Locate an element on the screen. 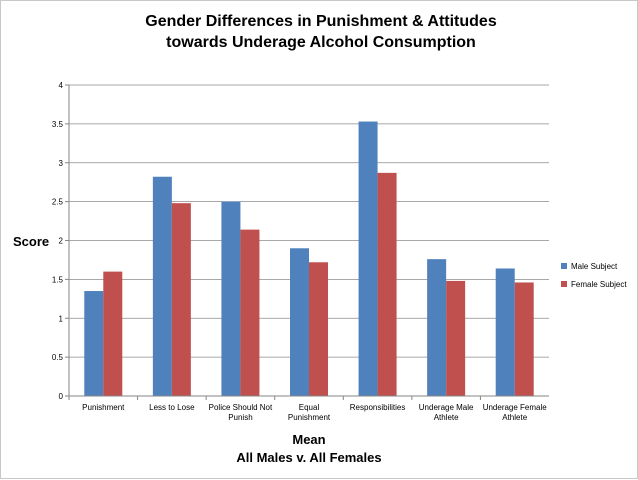 The width and height of the screenshot is (638, 480). y-tick-label: 2 is located at coordinates (61, 241).